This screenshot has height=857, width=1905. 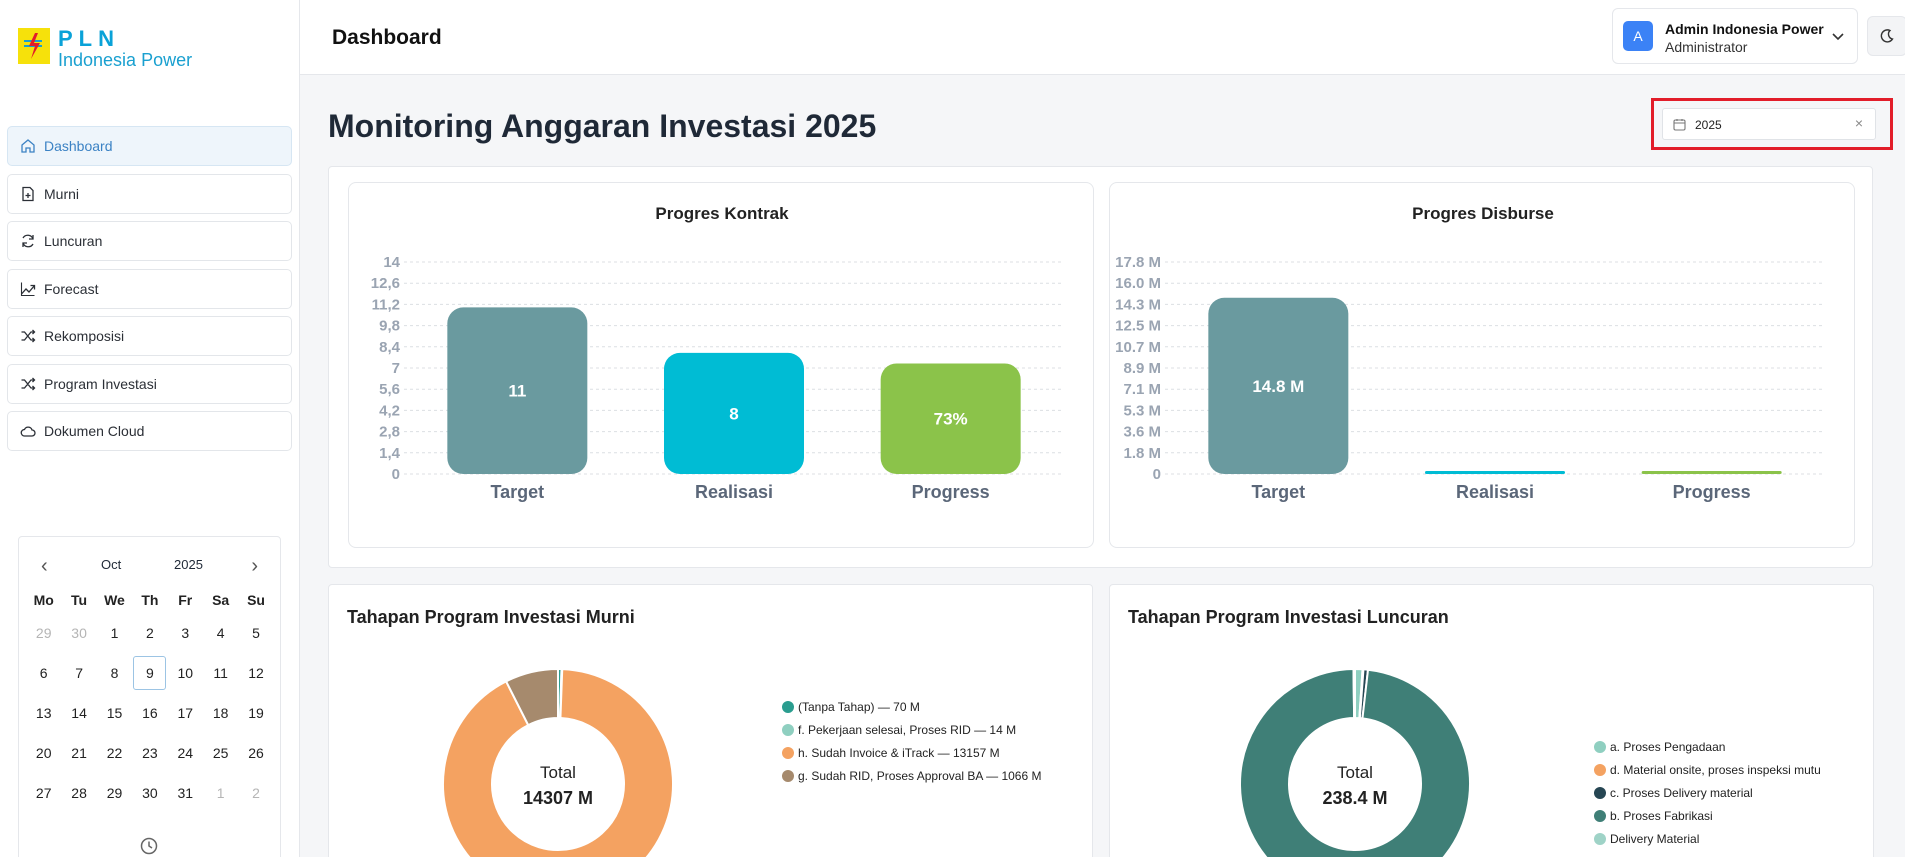 I want to click on calendar-day: 3, so click(x=185, y=633).